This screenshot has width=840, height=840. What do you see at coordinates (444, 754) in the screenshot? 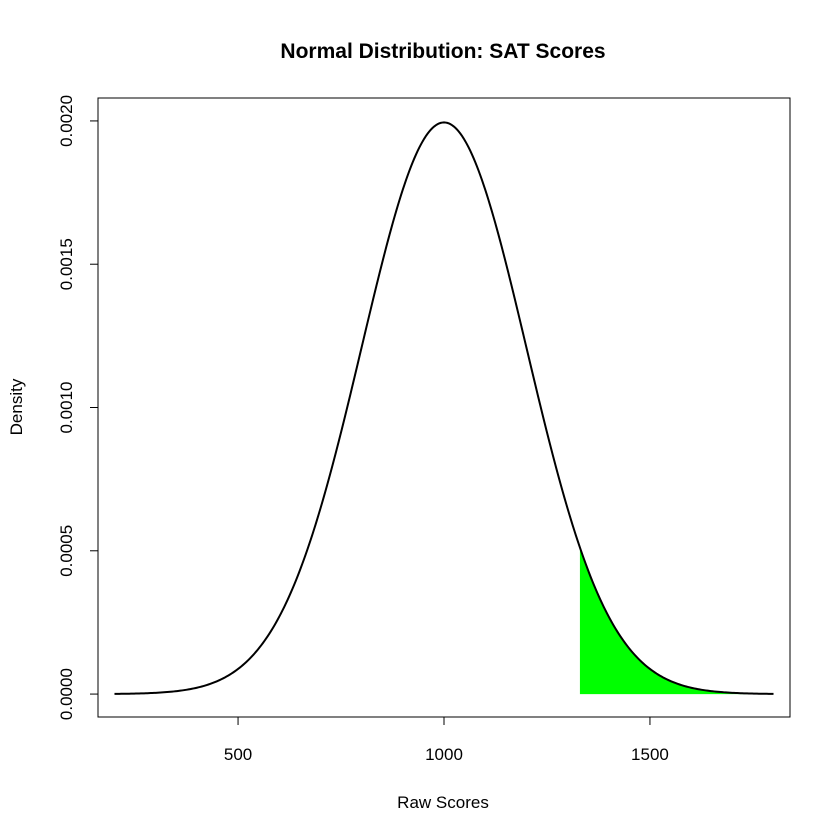
I see `x-tick-label: 1000` at bounding box center [444, 754].